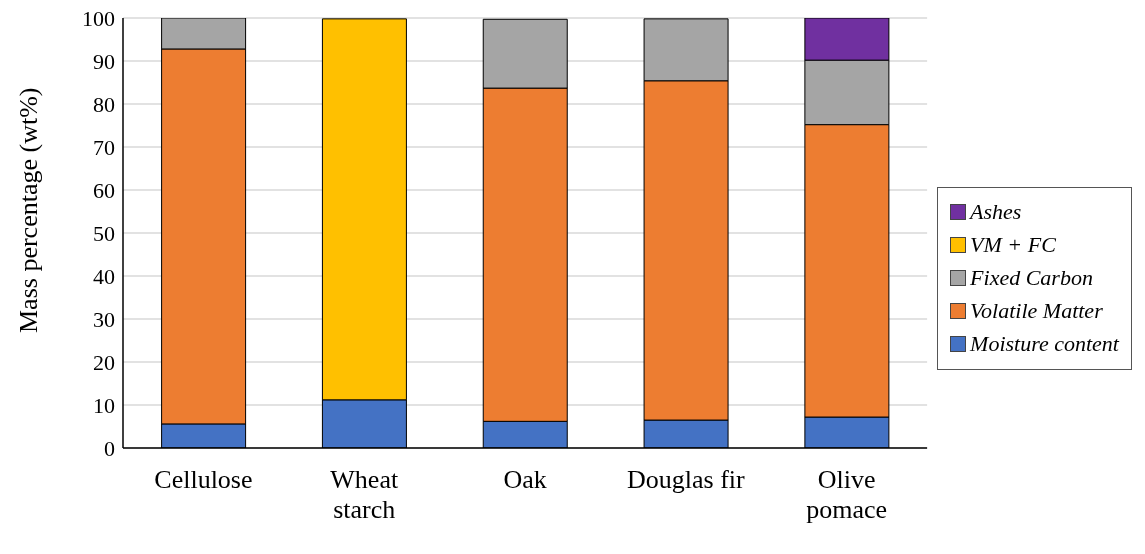  I want to click on y-tick-label: 70, so click(104, 147).